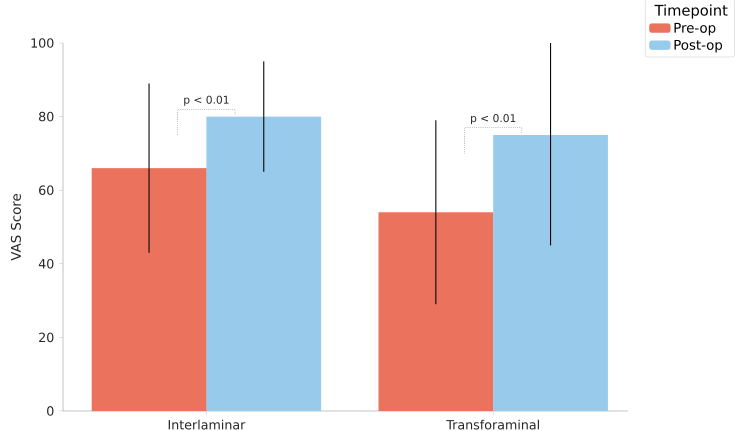 This screenshot has height=431, width=750. What do you see at coordinates (46, 117) in the screenshot?
I see `y-tick-label: 80` at bounding box center [46, 117].